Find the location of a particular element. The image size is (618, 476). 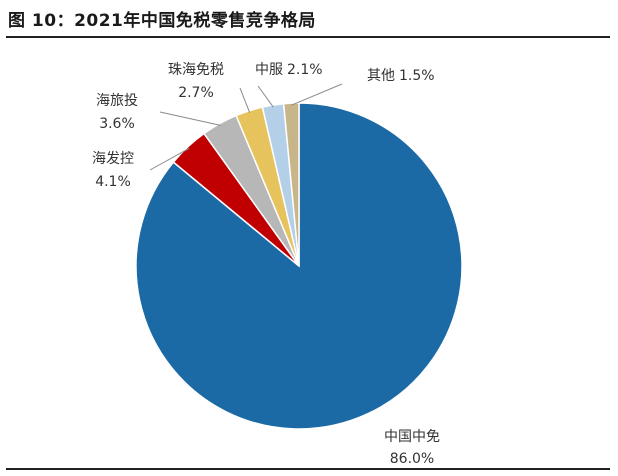

slice-label-zhongguozhongmian-name: 中国中免 is located at coordinates (412, 437).